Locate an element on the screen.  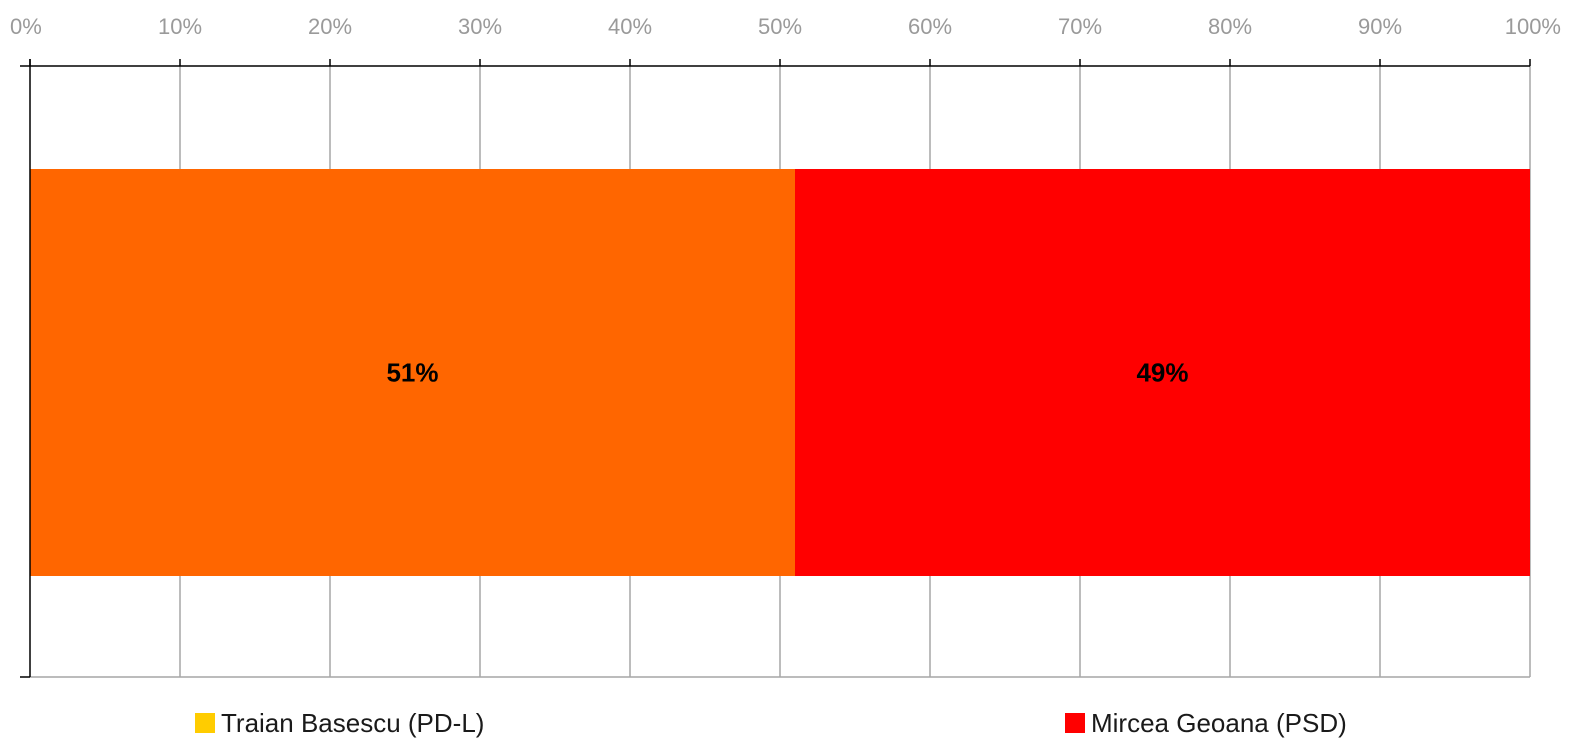
x-tick-label: 90% is located at coordinates (1380, 26).